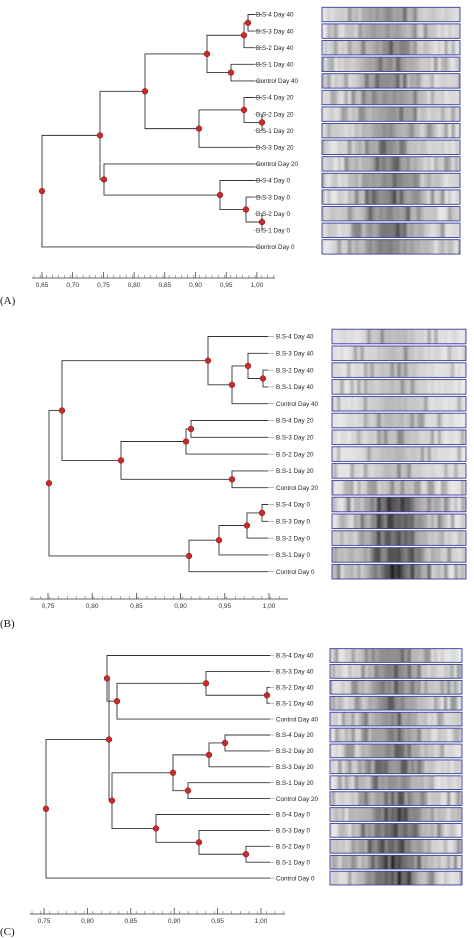 The image size is (474, 938). What do you see at coordinates (72, 285) in the screenshot?
I see `axis-tick-label: 0,70` at bounding box center [72, 285].